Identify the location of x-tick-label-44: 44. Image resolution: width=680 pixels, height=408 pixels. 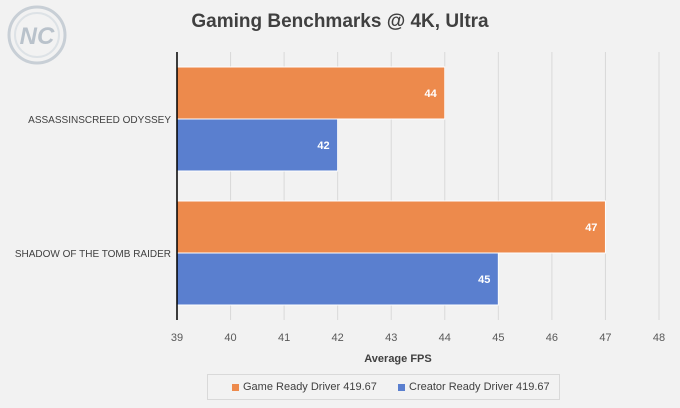
(445, 338).